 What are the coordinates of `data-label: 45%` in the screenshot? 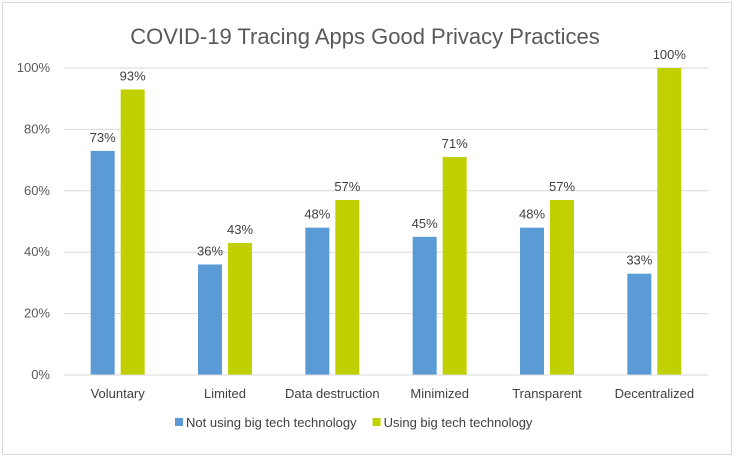 It's located at (425, 223).